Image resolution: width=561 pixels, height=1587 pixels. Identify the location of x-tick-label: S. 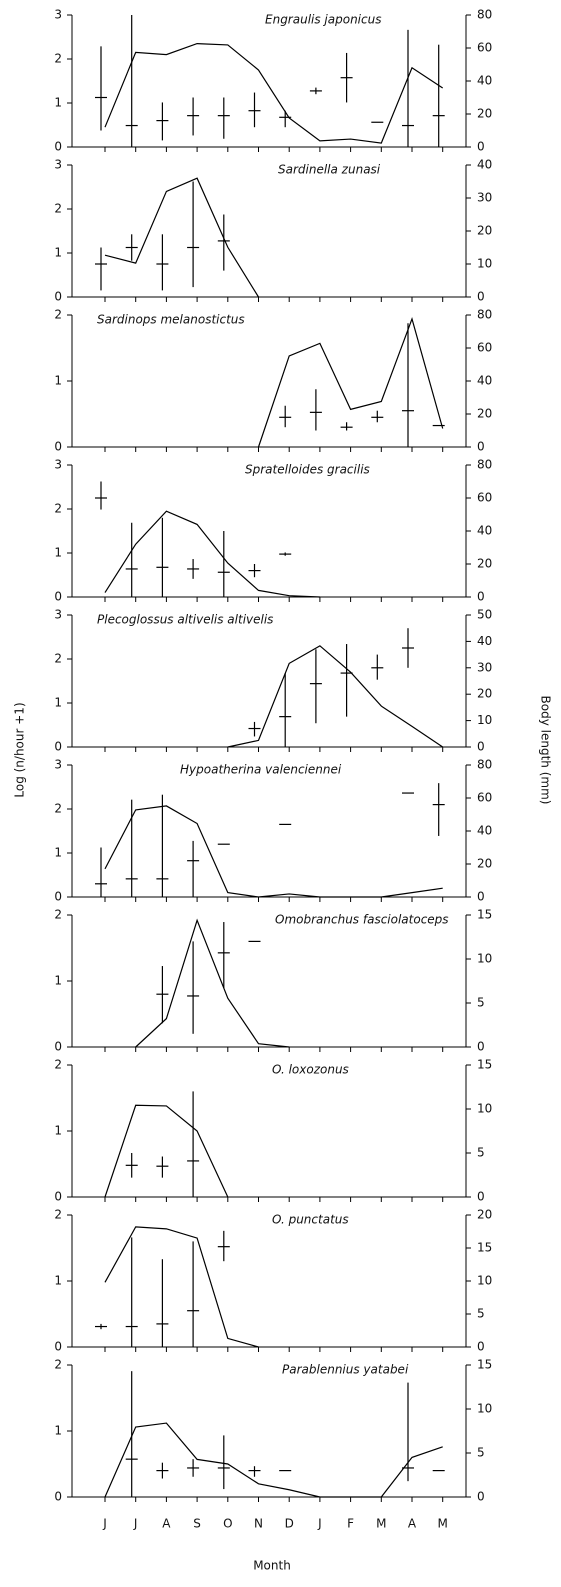
(197, 1524).